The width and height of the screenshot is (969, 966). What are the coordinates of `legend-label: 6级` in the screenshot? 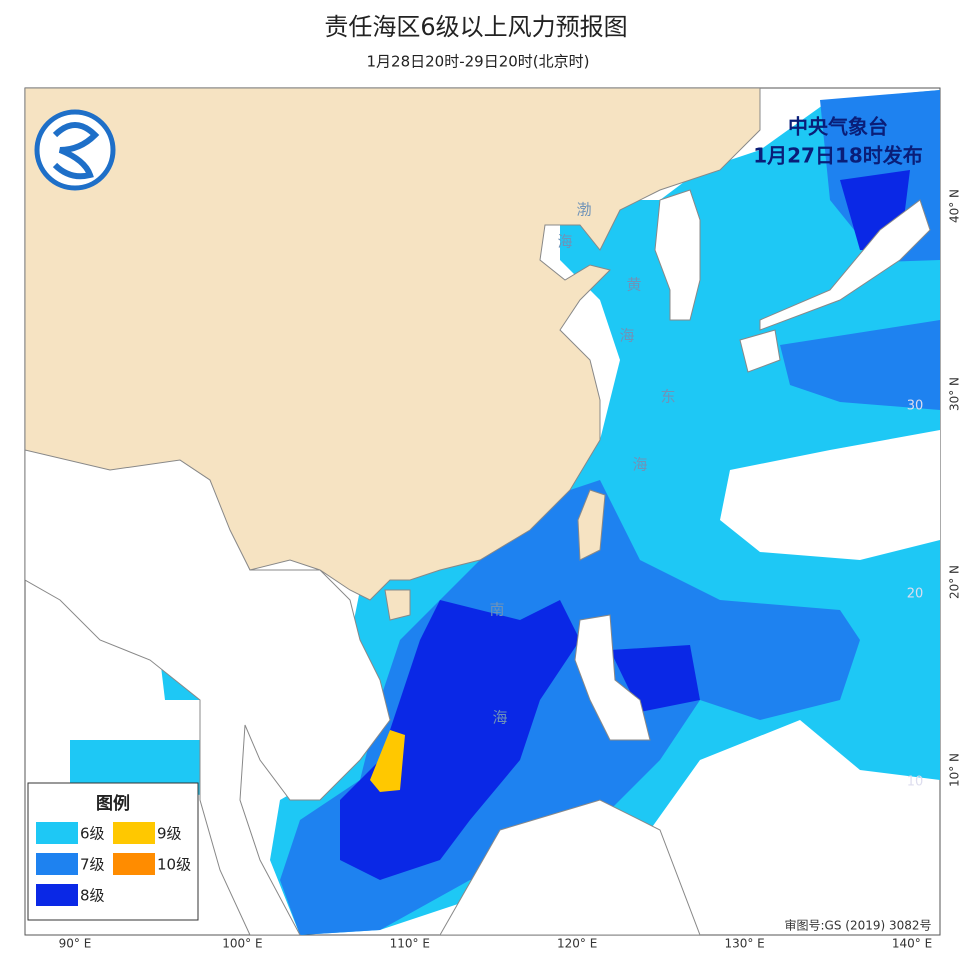 It's located at (92, 834).